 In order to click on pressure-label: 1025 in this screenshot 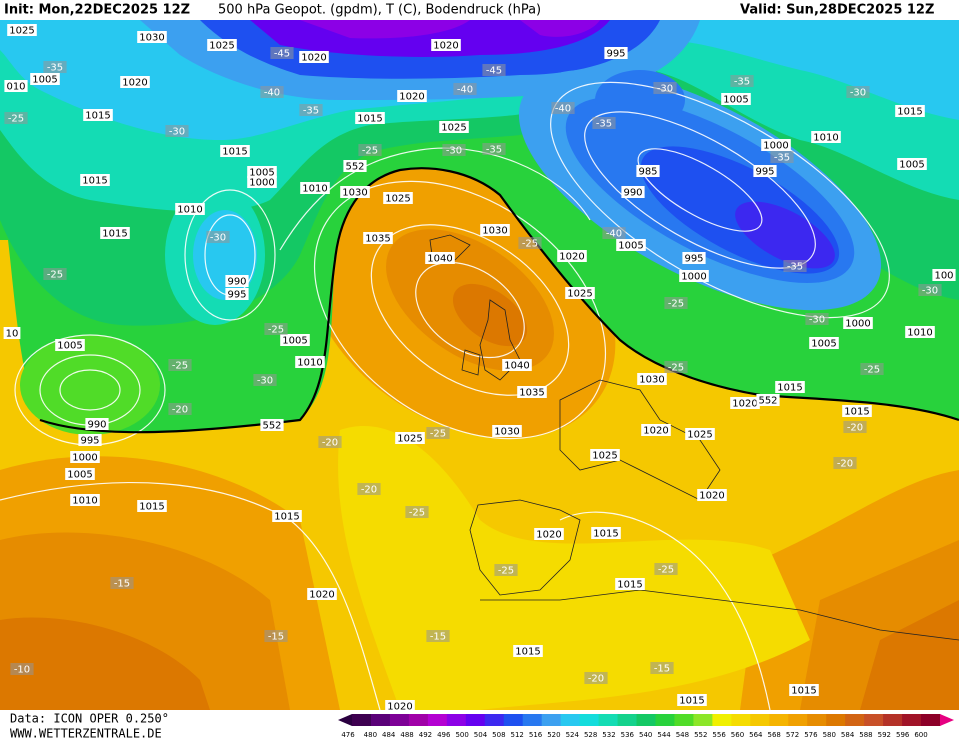, I will do `click(453, 128)`.